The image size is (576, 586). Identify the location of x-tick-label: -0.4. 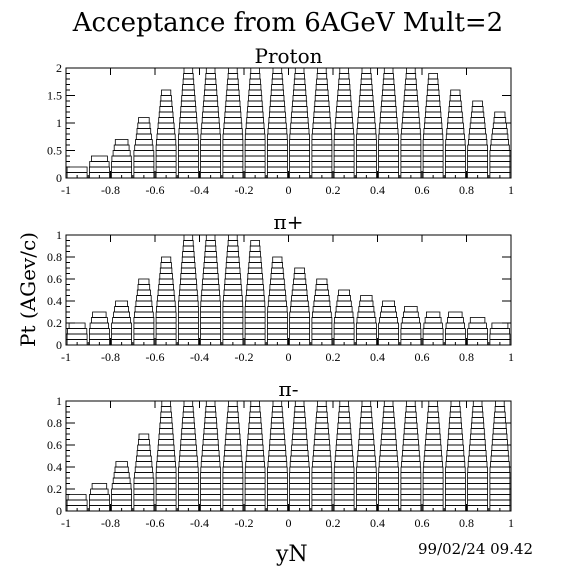
(199, 523).